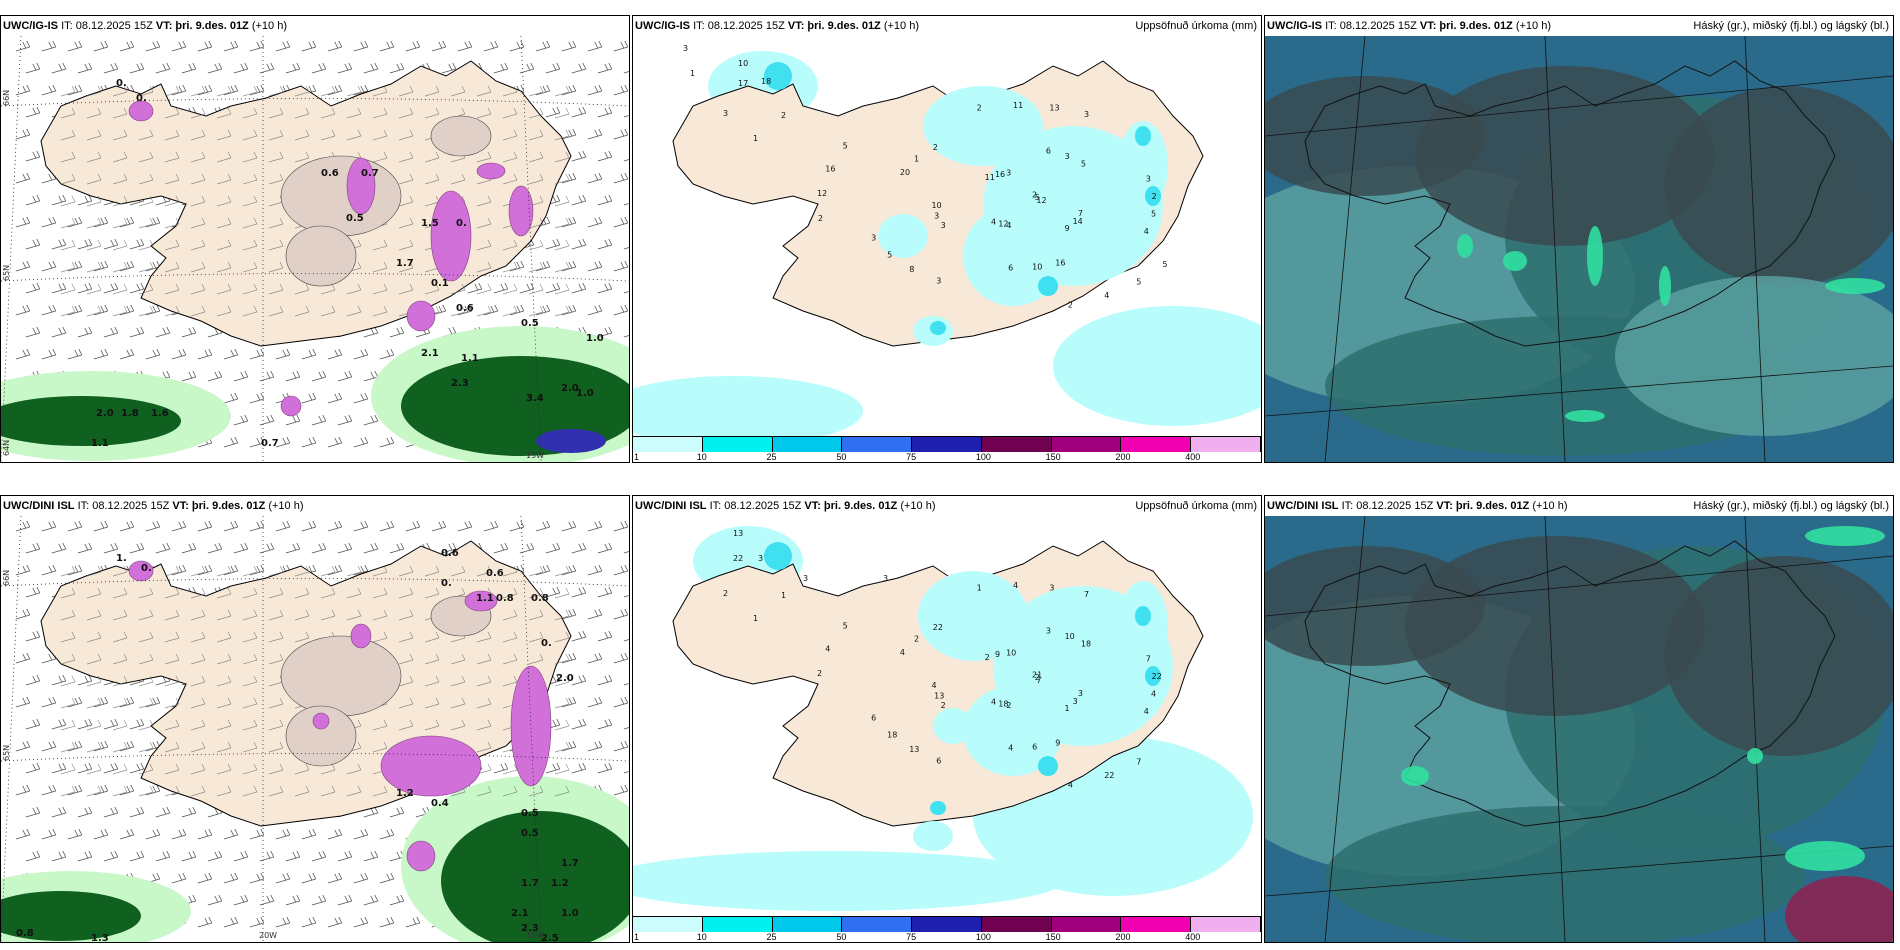  Describe the element at coordinates (121, 558) in the screenshot. I see `precip-value-label: 1.` at that location.